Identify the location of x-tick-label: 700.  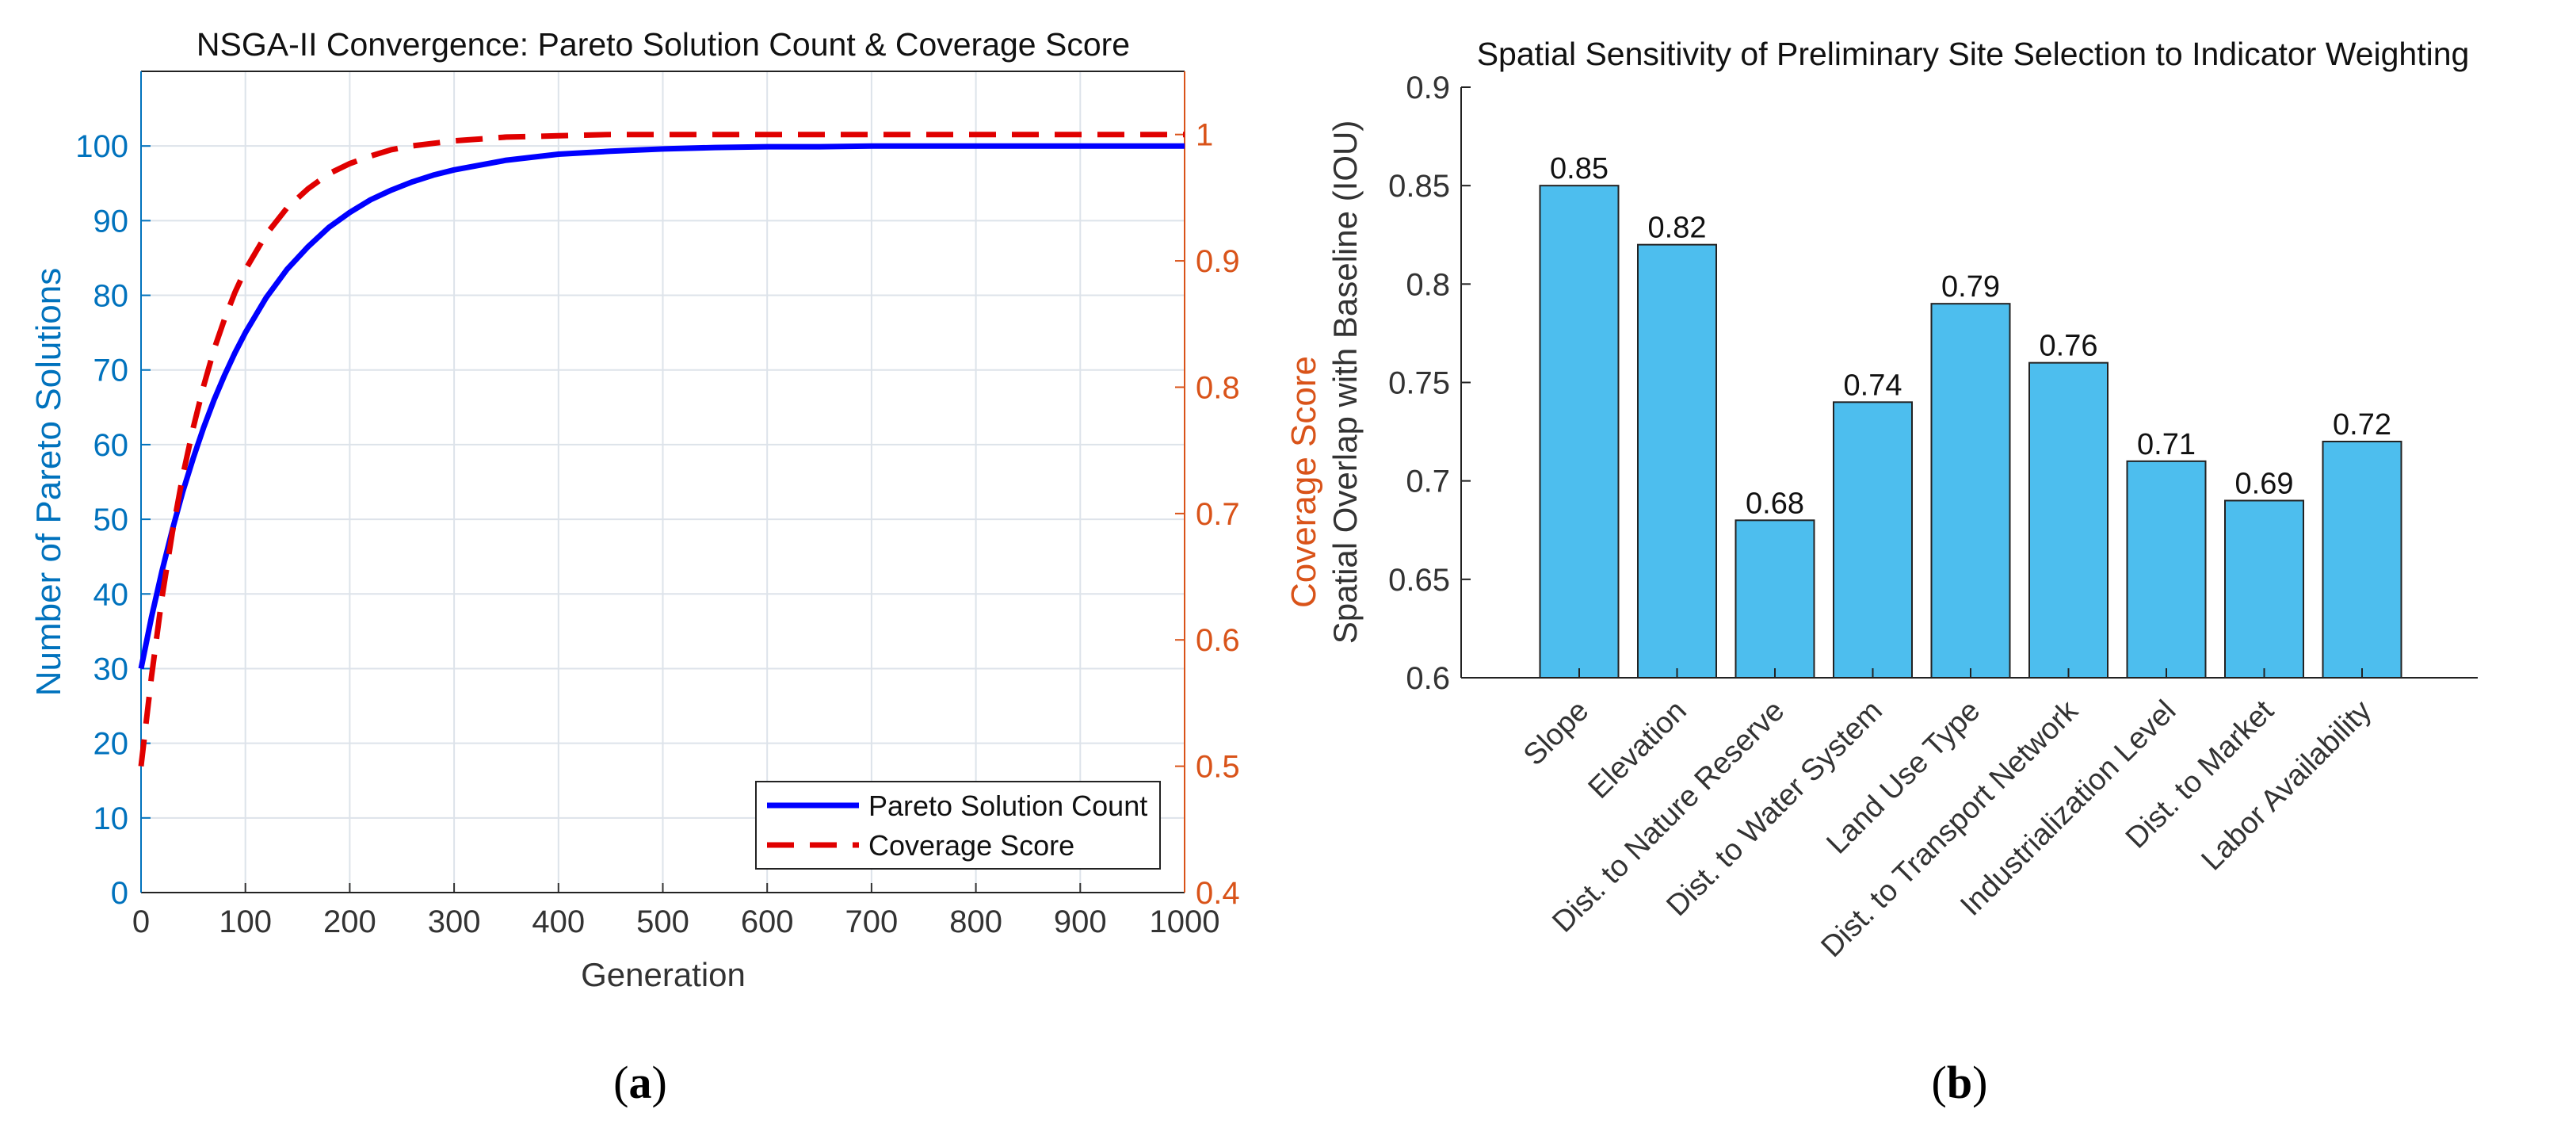
(872, 921).